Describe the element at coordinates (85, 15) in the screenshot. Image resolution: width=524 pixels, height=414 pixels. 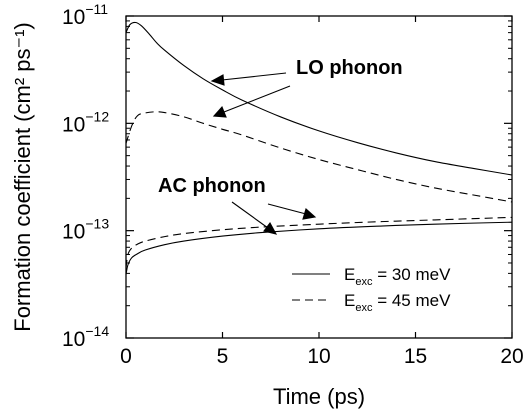
I see `y-tick-label: 10−11` at that location.